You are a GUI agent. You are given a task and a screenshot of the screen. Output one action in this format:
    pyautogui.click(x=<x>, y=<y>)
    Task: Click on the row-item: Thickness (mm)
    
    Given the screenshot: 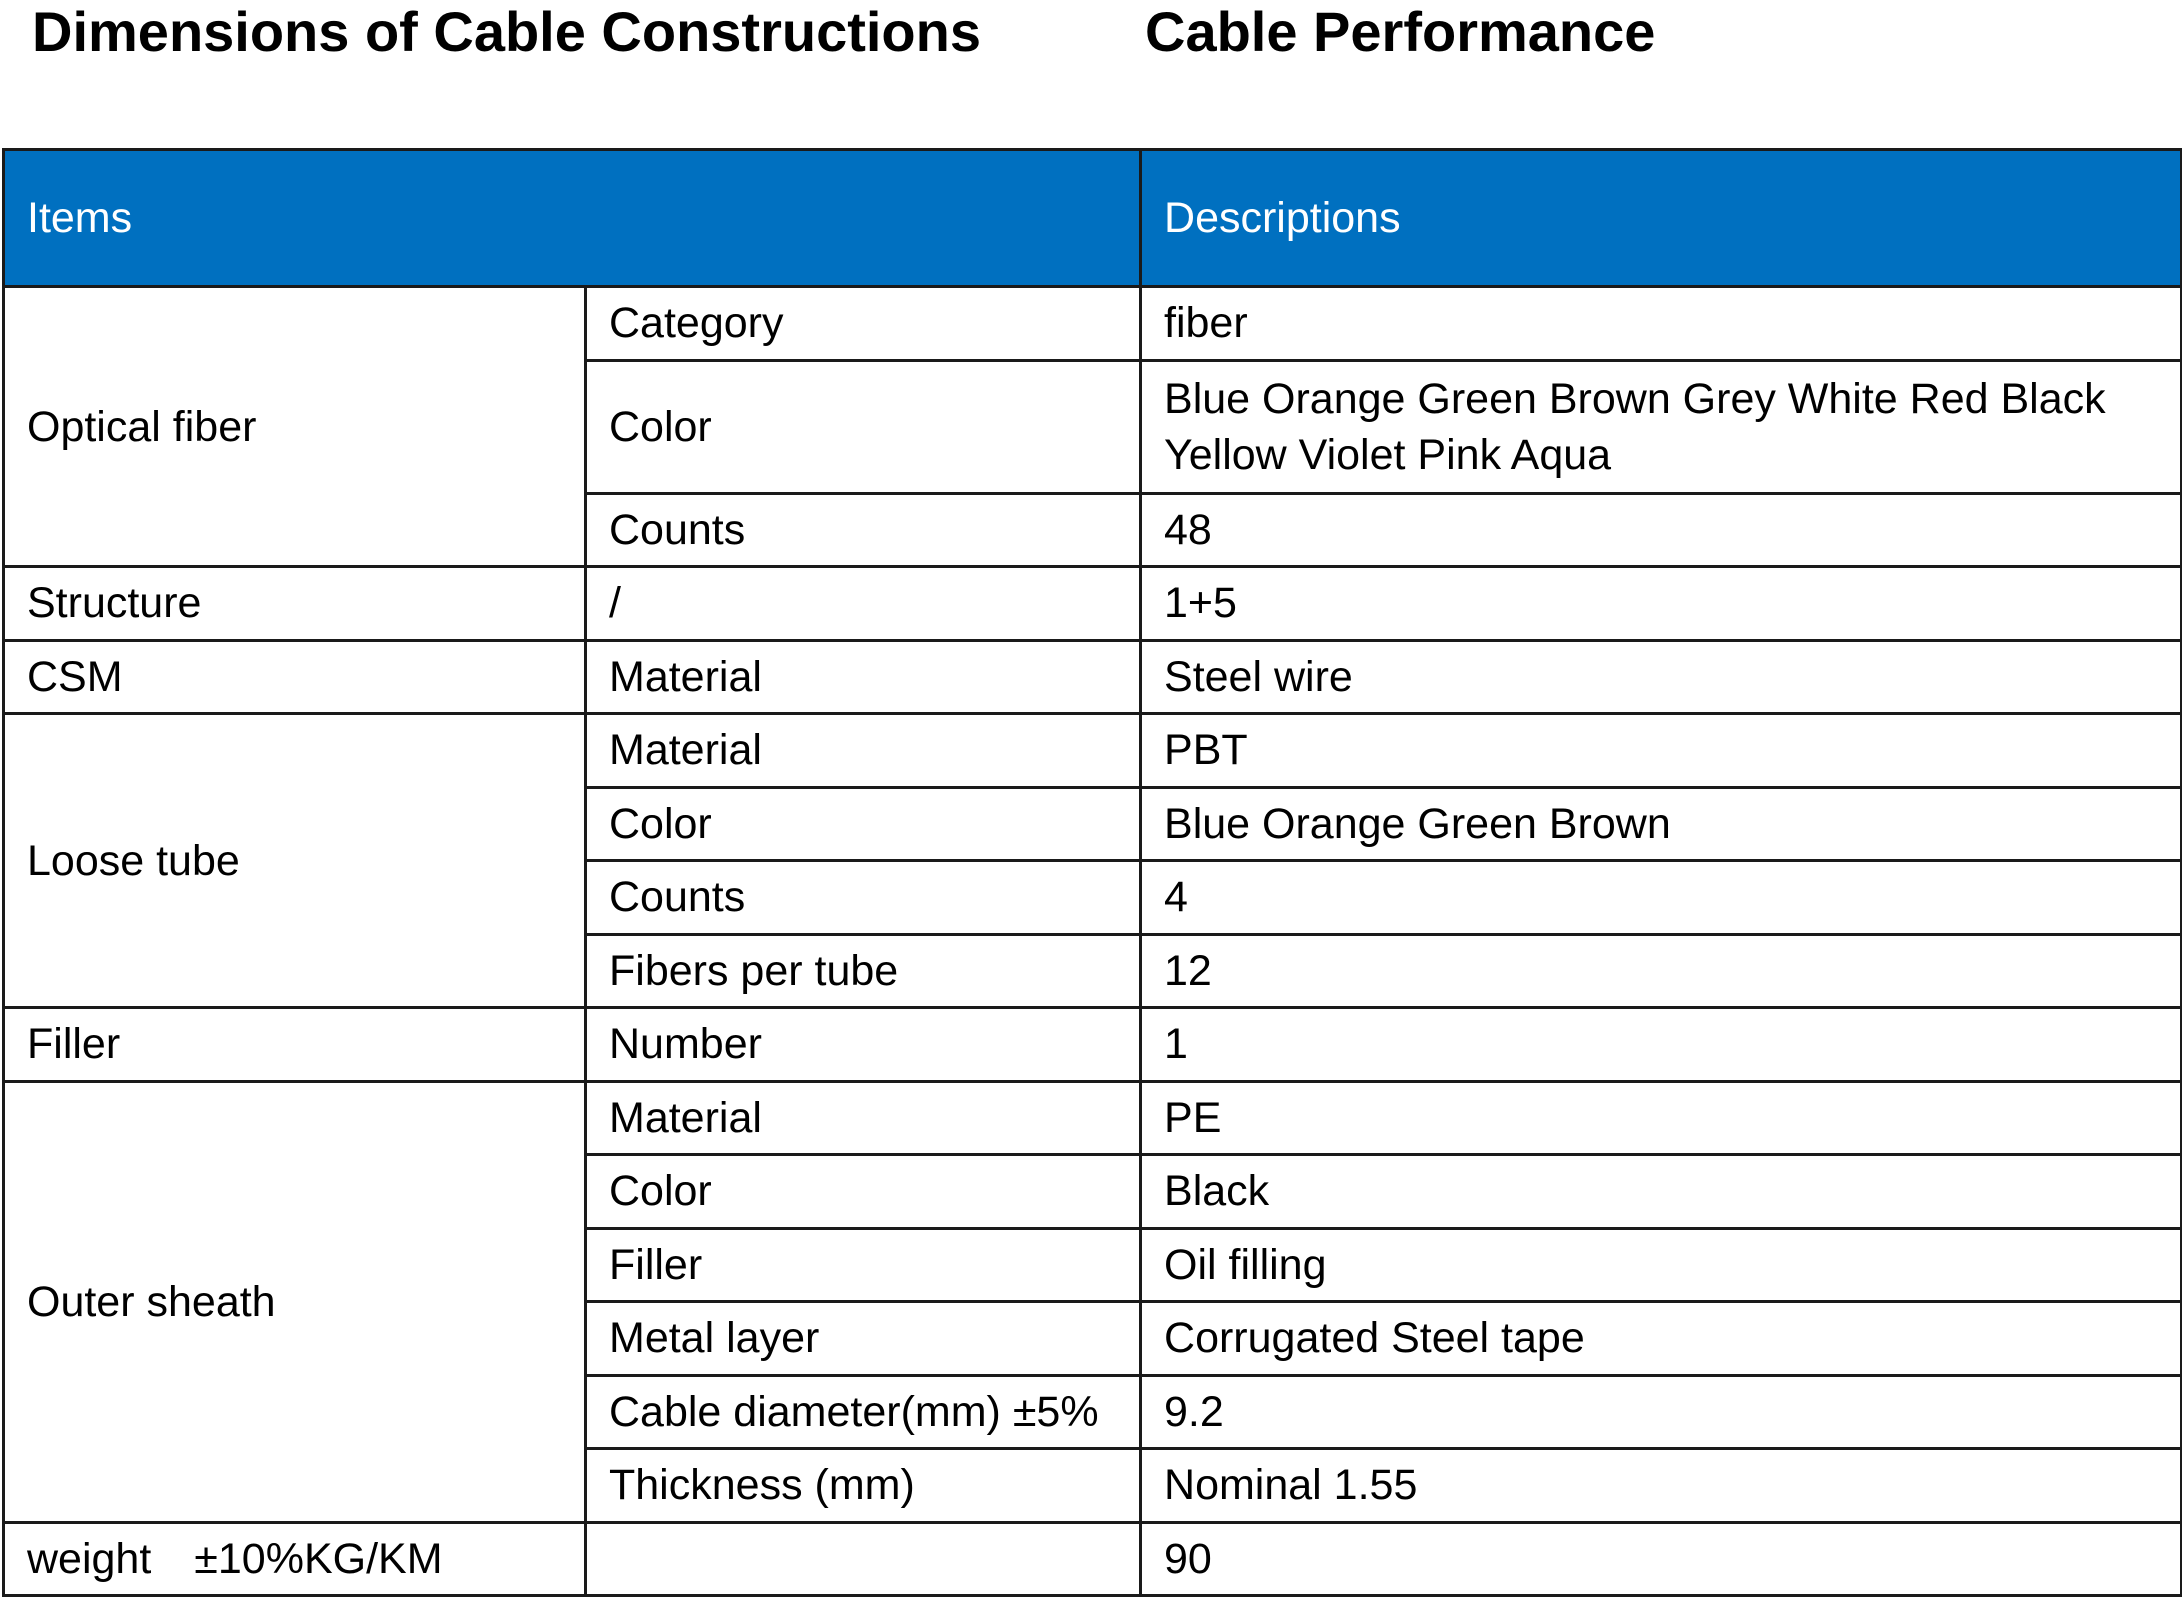 What is the action you would take?
    pyautogui.click(x=863, y=1485)
    